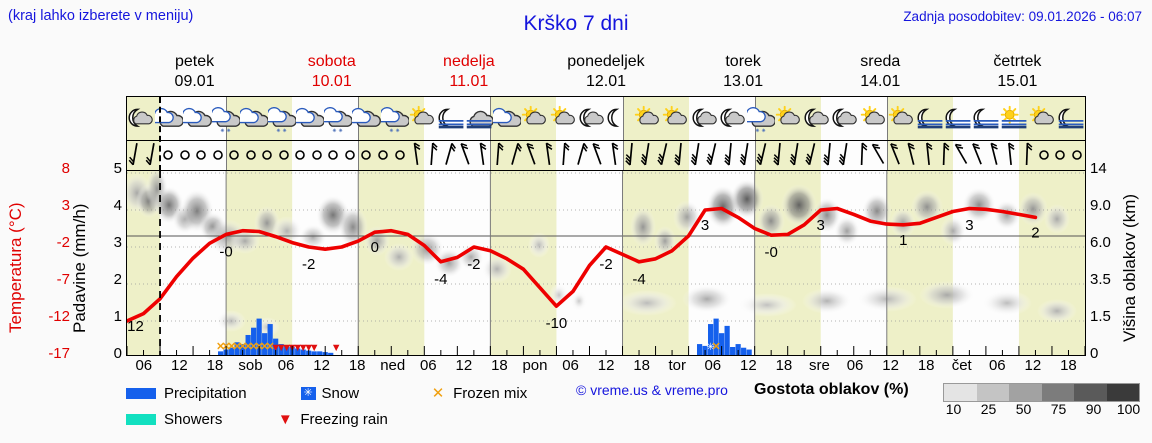 The image size is (1152, 443). What do you see at coordinates (890, 365) in the screenshot?
I see `x-axis-label-21: 12` at bounding box center [890, 365].